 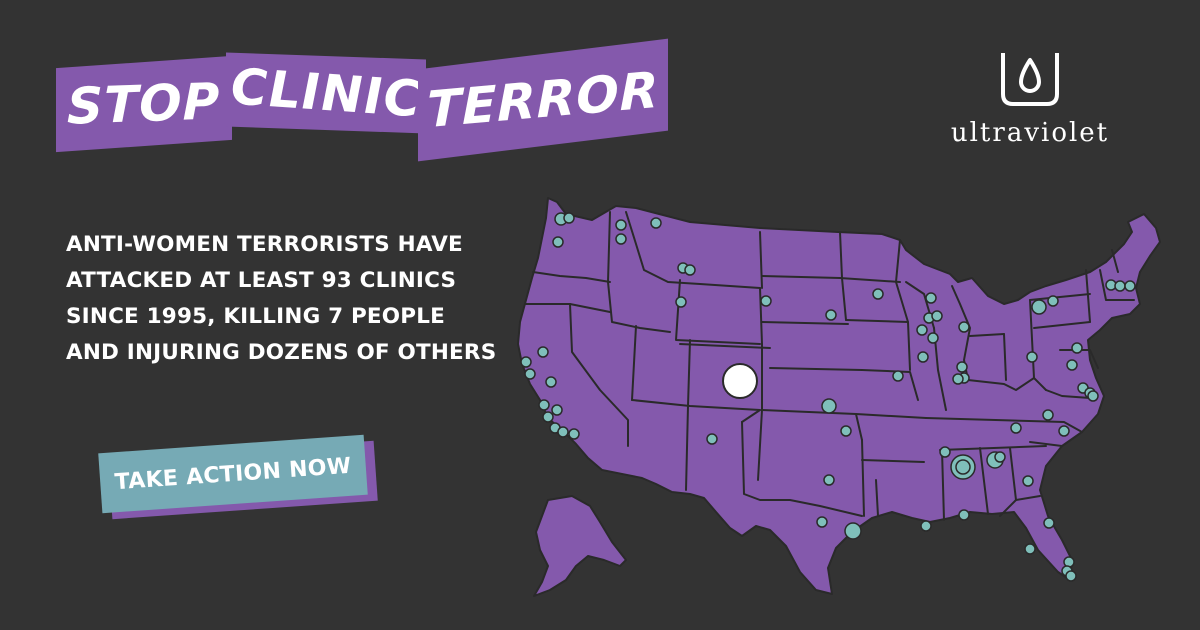 What do you see at coordinates (281, 352) in the screenshot?
I see `statistic-line: AND INJURING DOZENS OF OTHERS` at bounding box center [281, 352].